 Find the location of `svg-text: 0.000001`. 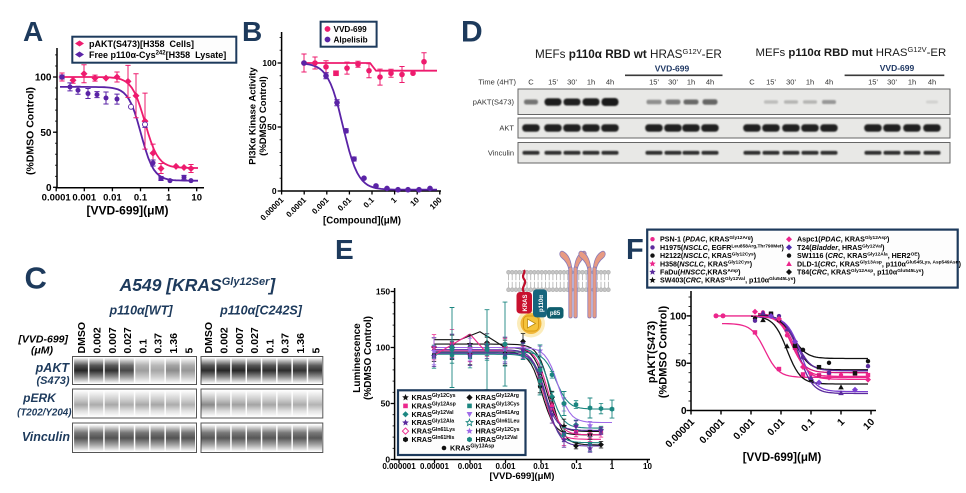

svg-text: 0.000001 is located at coordinates (399, 466).